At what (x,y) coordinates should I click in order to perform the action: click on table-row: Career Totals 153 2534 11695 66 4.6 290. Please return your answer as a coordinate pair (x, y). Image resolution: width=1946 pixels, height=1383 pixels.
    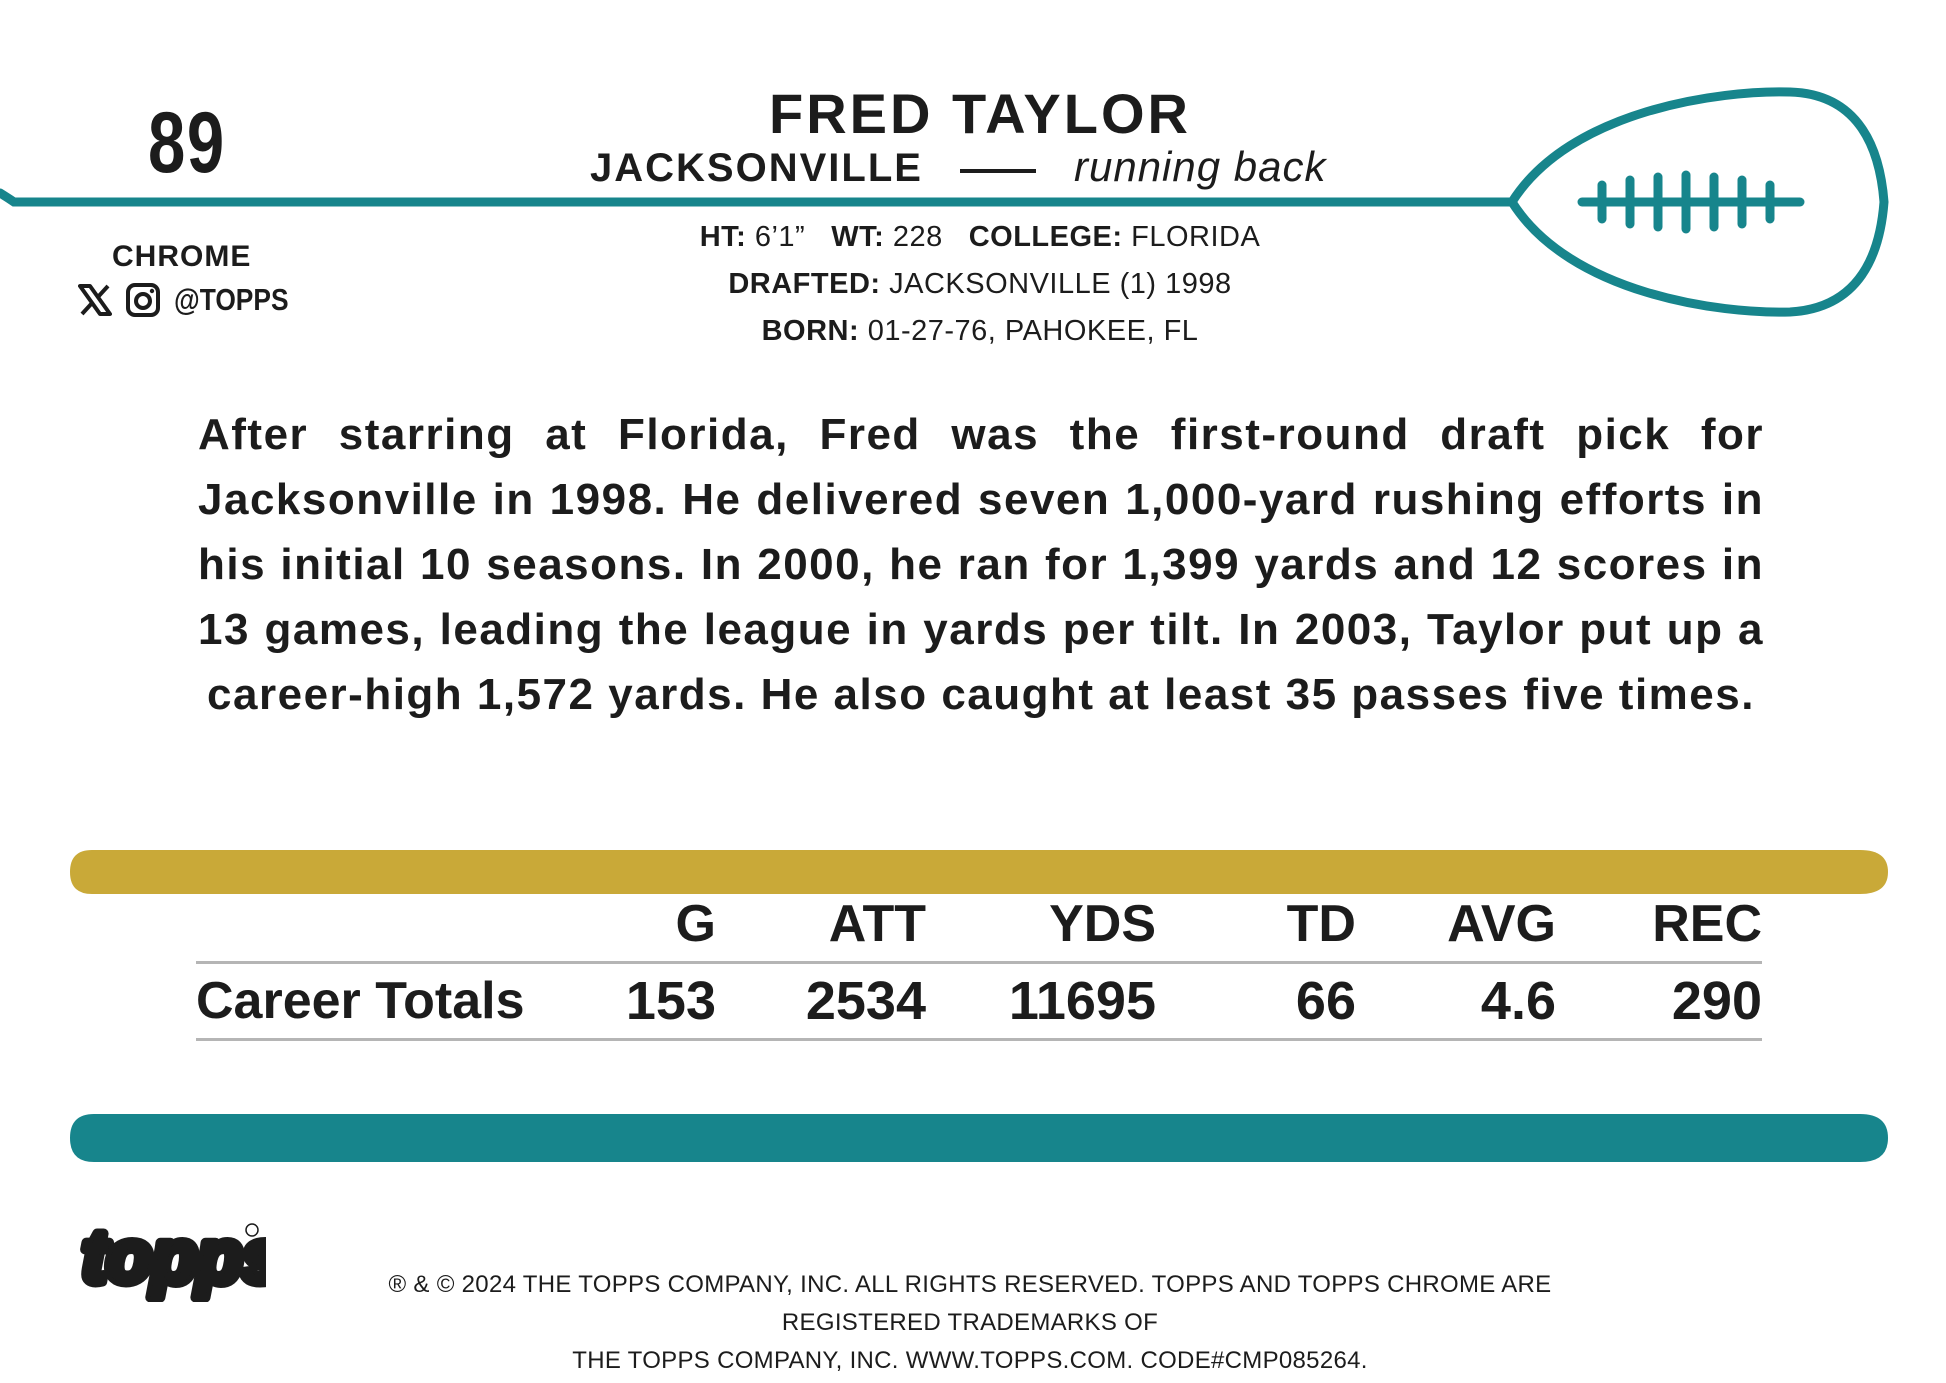
    Looking at the image, I should click on (979, 1001).